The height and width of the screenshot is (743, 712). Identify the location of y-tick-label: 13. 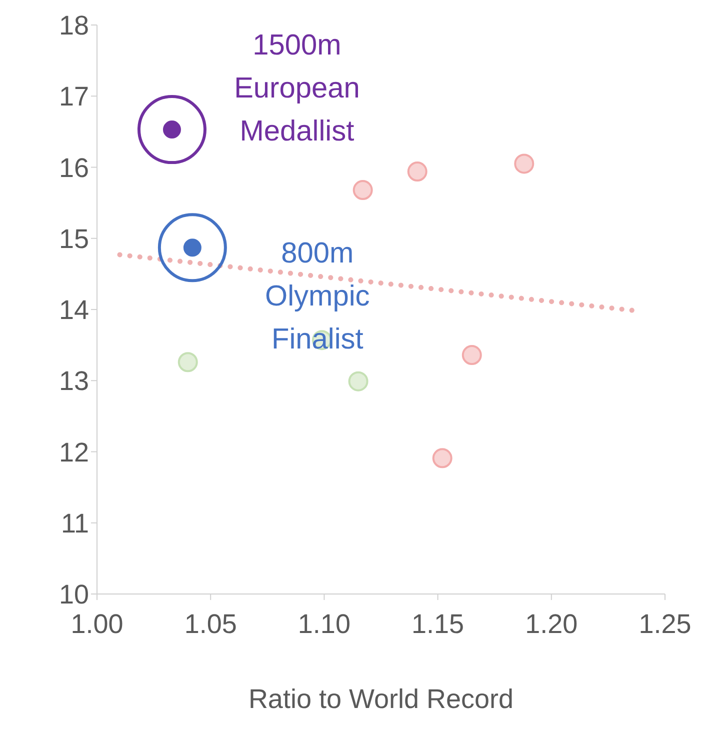
(73, 381).